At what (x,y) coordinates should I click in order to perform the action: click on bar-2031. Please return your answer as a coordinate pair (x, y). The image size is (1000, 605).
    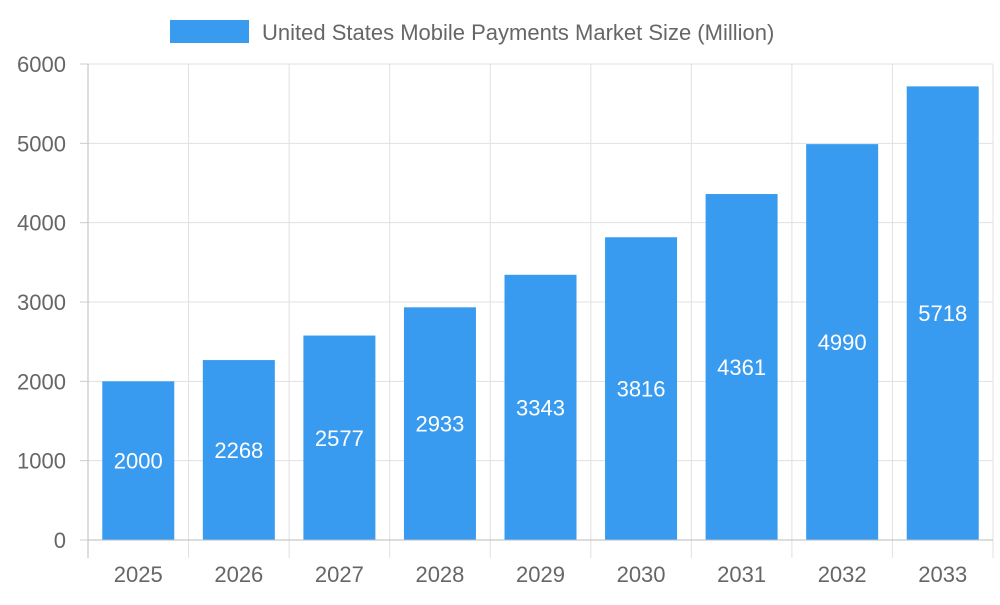
    Looking at the image, I should click on (741, 367).